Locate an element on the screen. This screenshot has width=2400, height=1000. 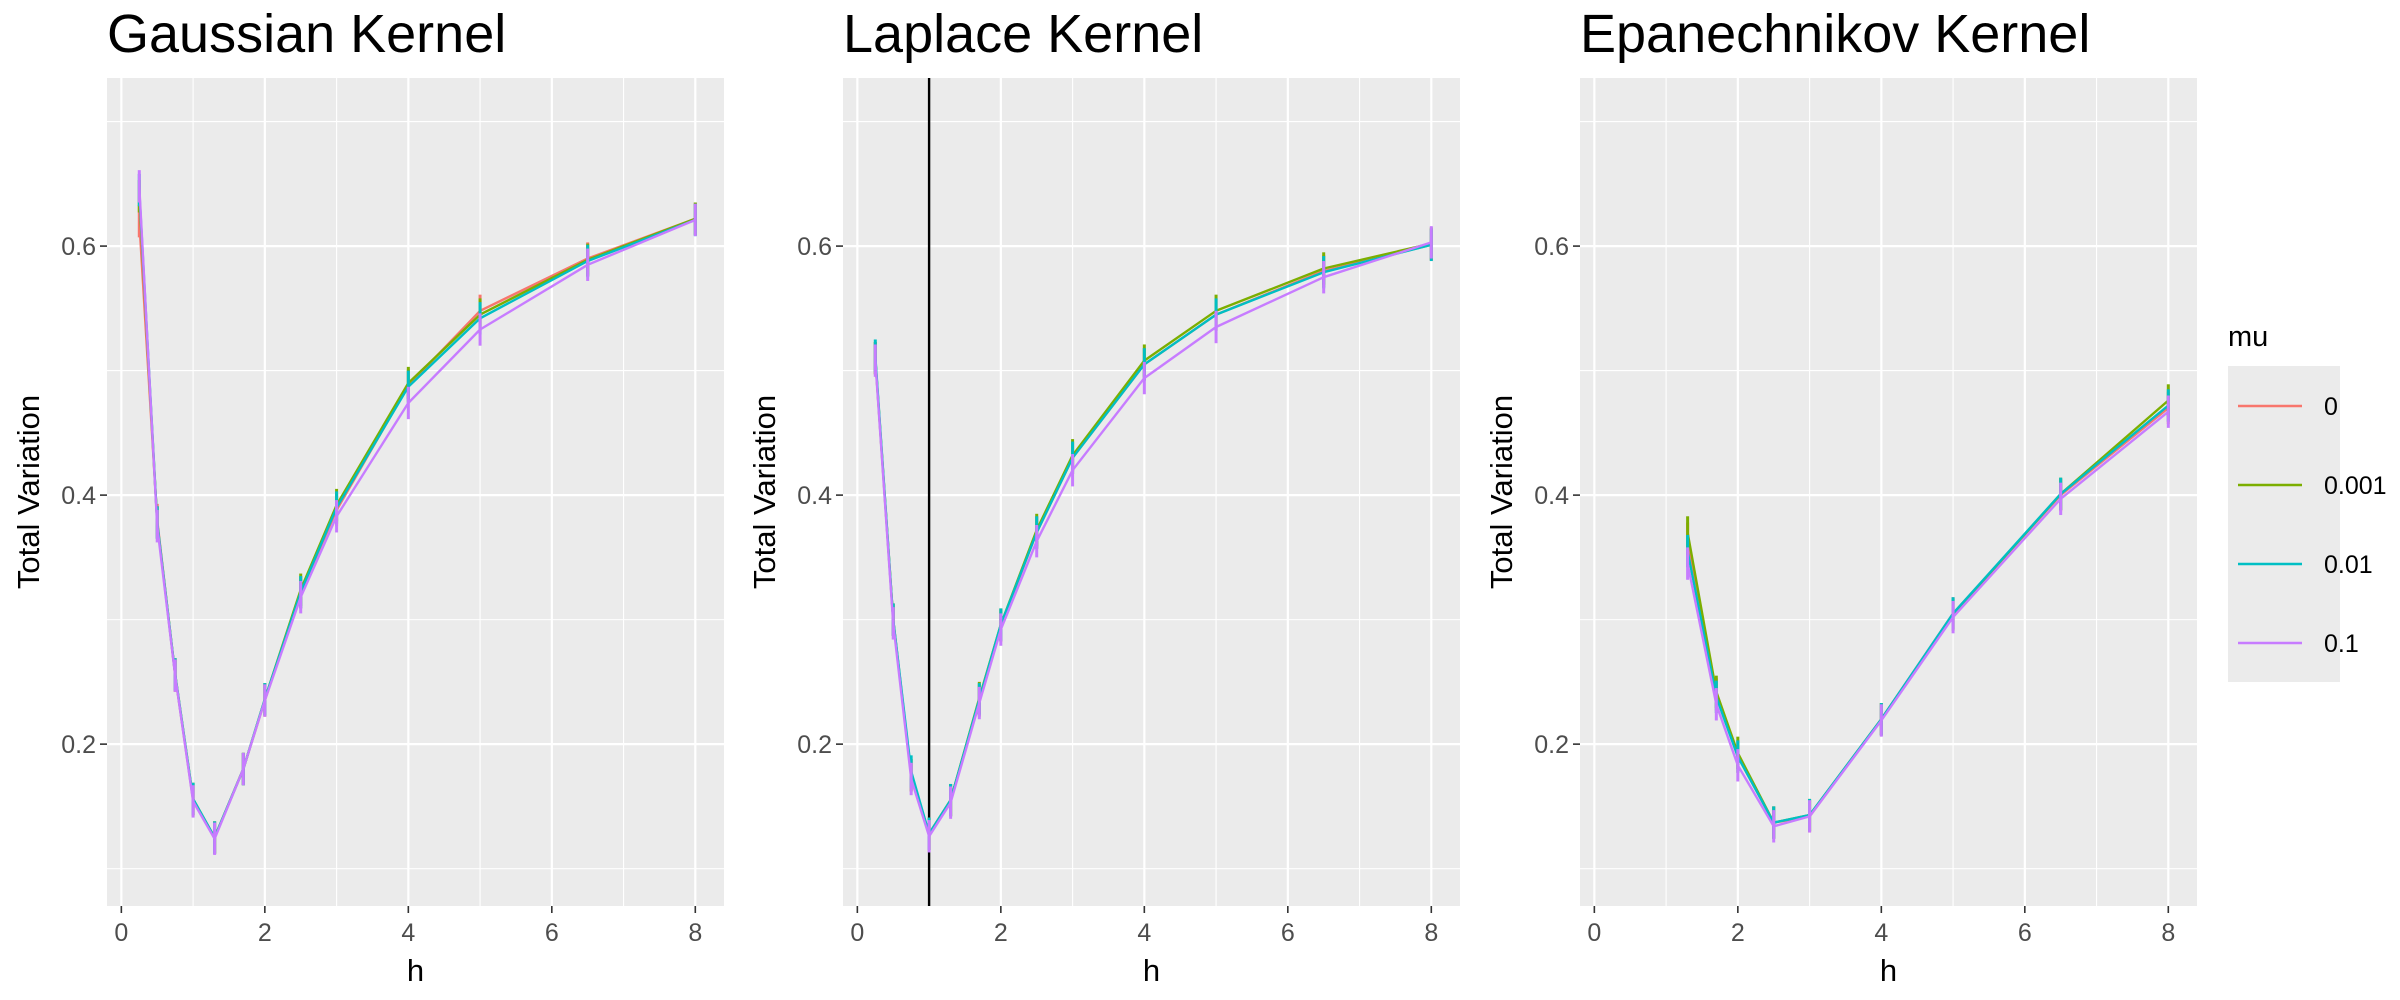
panel-title: Epanechnikov Kernel is located at coordinates (1835, 34).